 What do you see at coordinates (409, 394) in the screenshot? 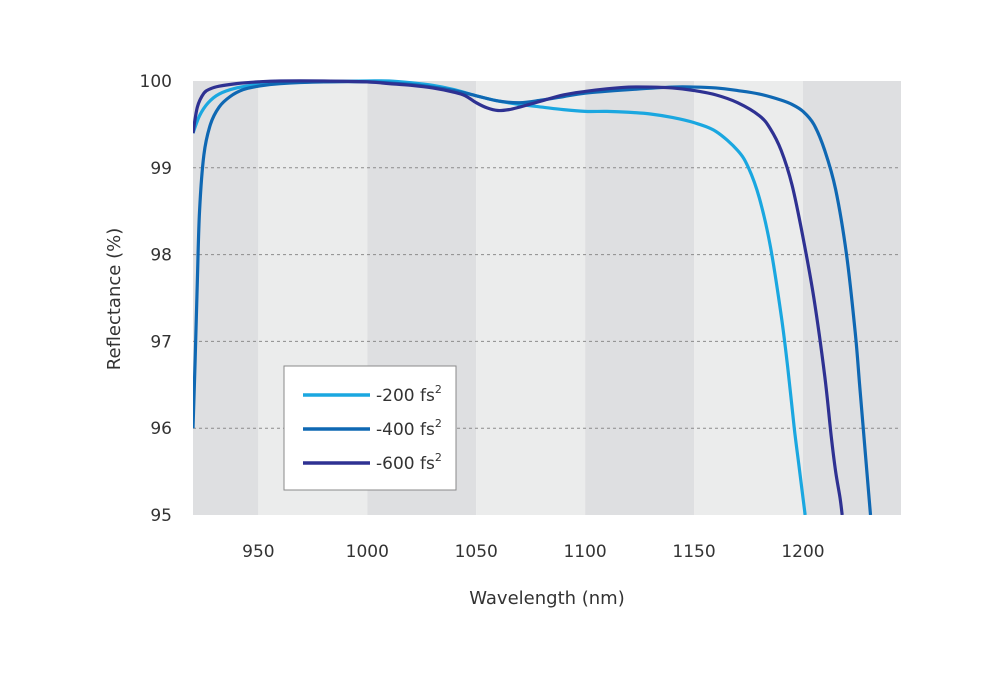
I see `legend-label: -200 fs2` at bounding box center [409, 394].